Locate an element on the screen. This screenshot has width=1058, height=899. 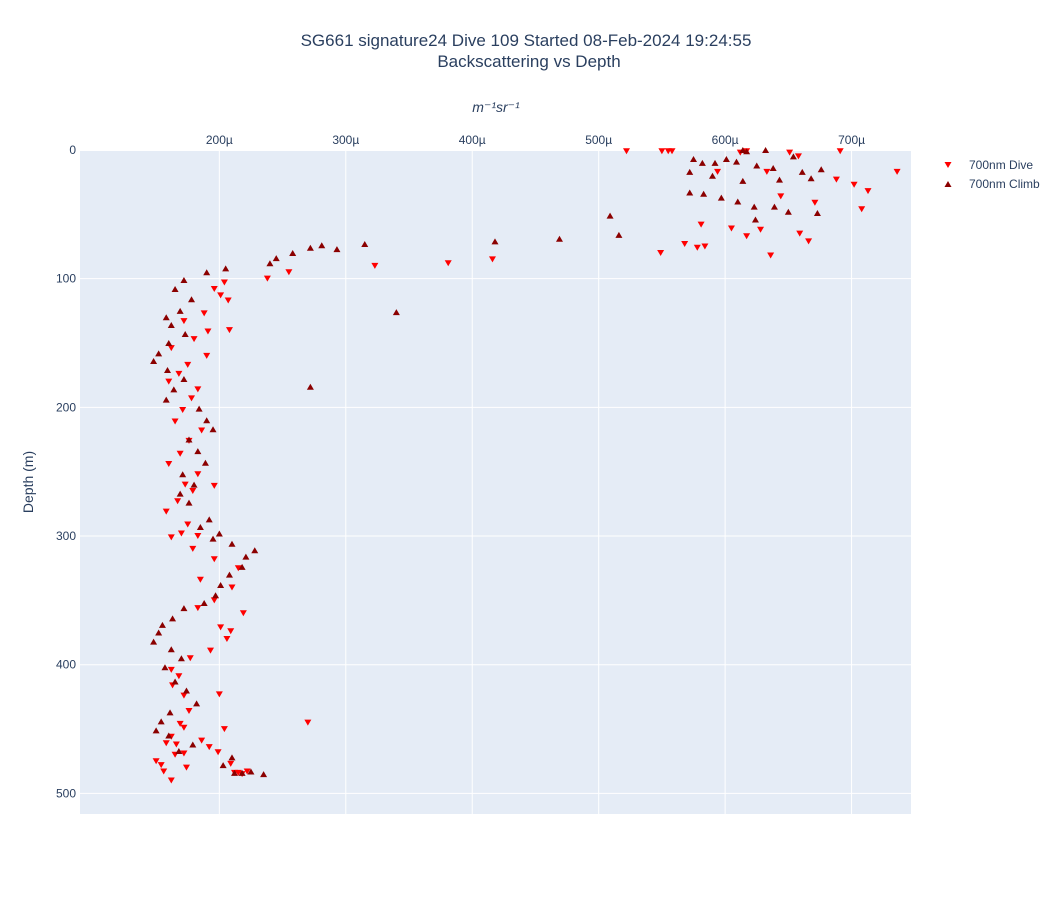
legend-item-dive: 700nm Dive is located at coordinates (989, 165).